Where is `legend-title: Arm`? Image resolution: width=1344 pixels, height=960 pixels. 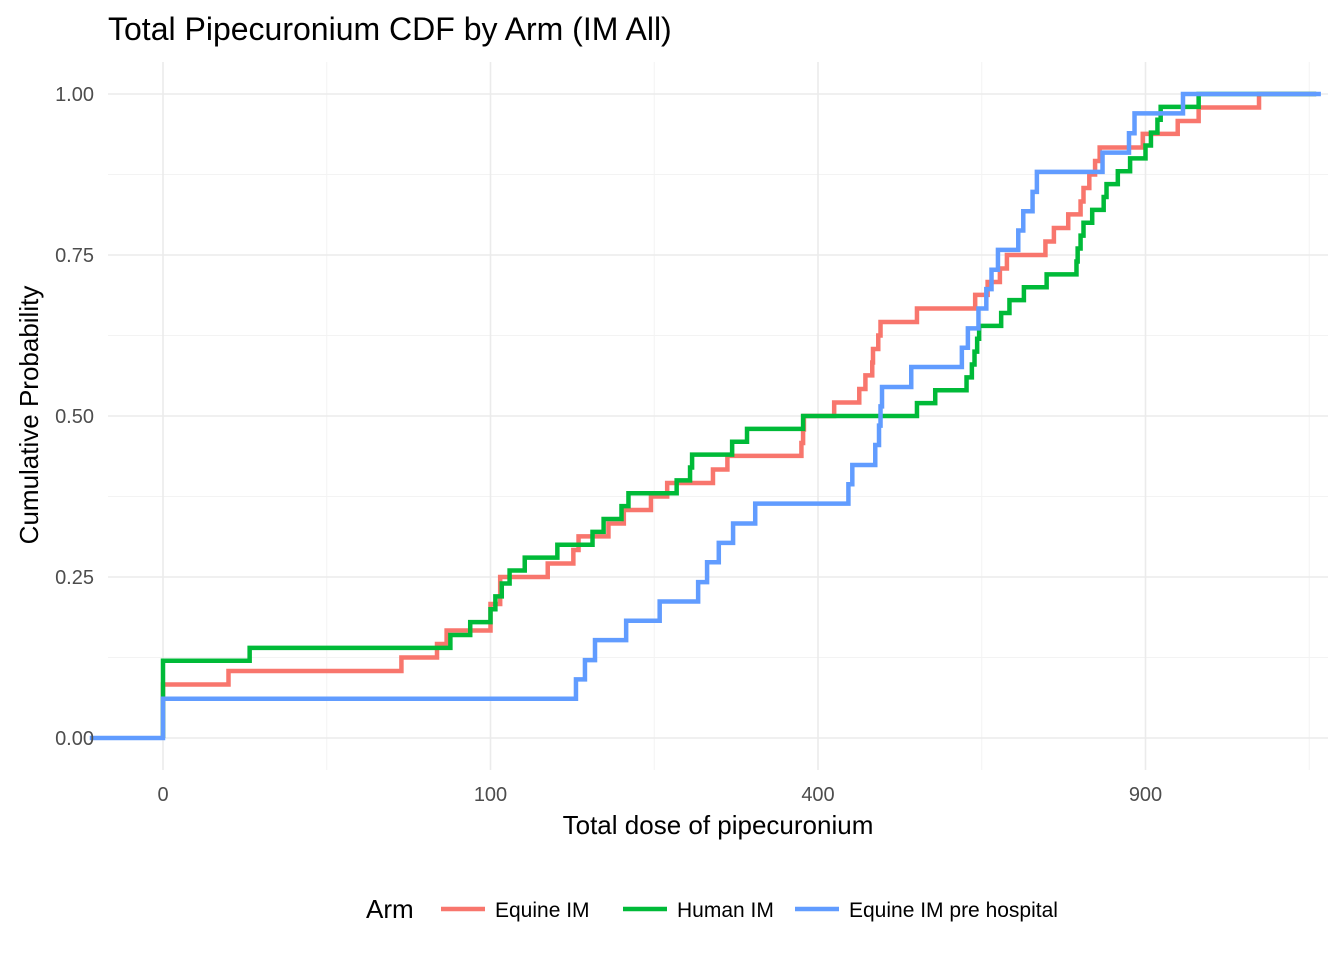 legend-title: Arm is located at coordinates (390, 909).